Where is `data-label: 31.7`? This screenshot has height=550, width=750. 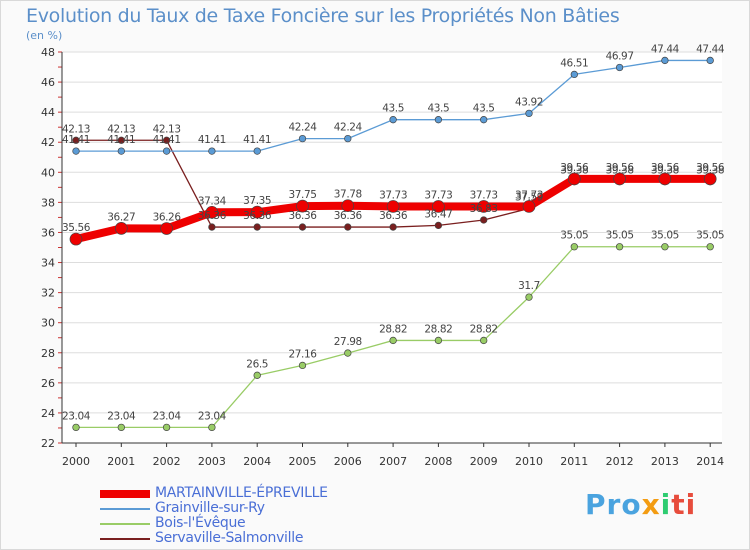 data-label: 31.7 is located at coordinates (529, 286).